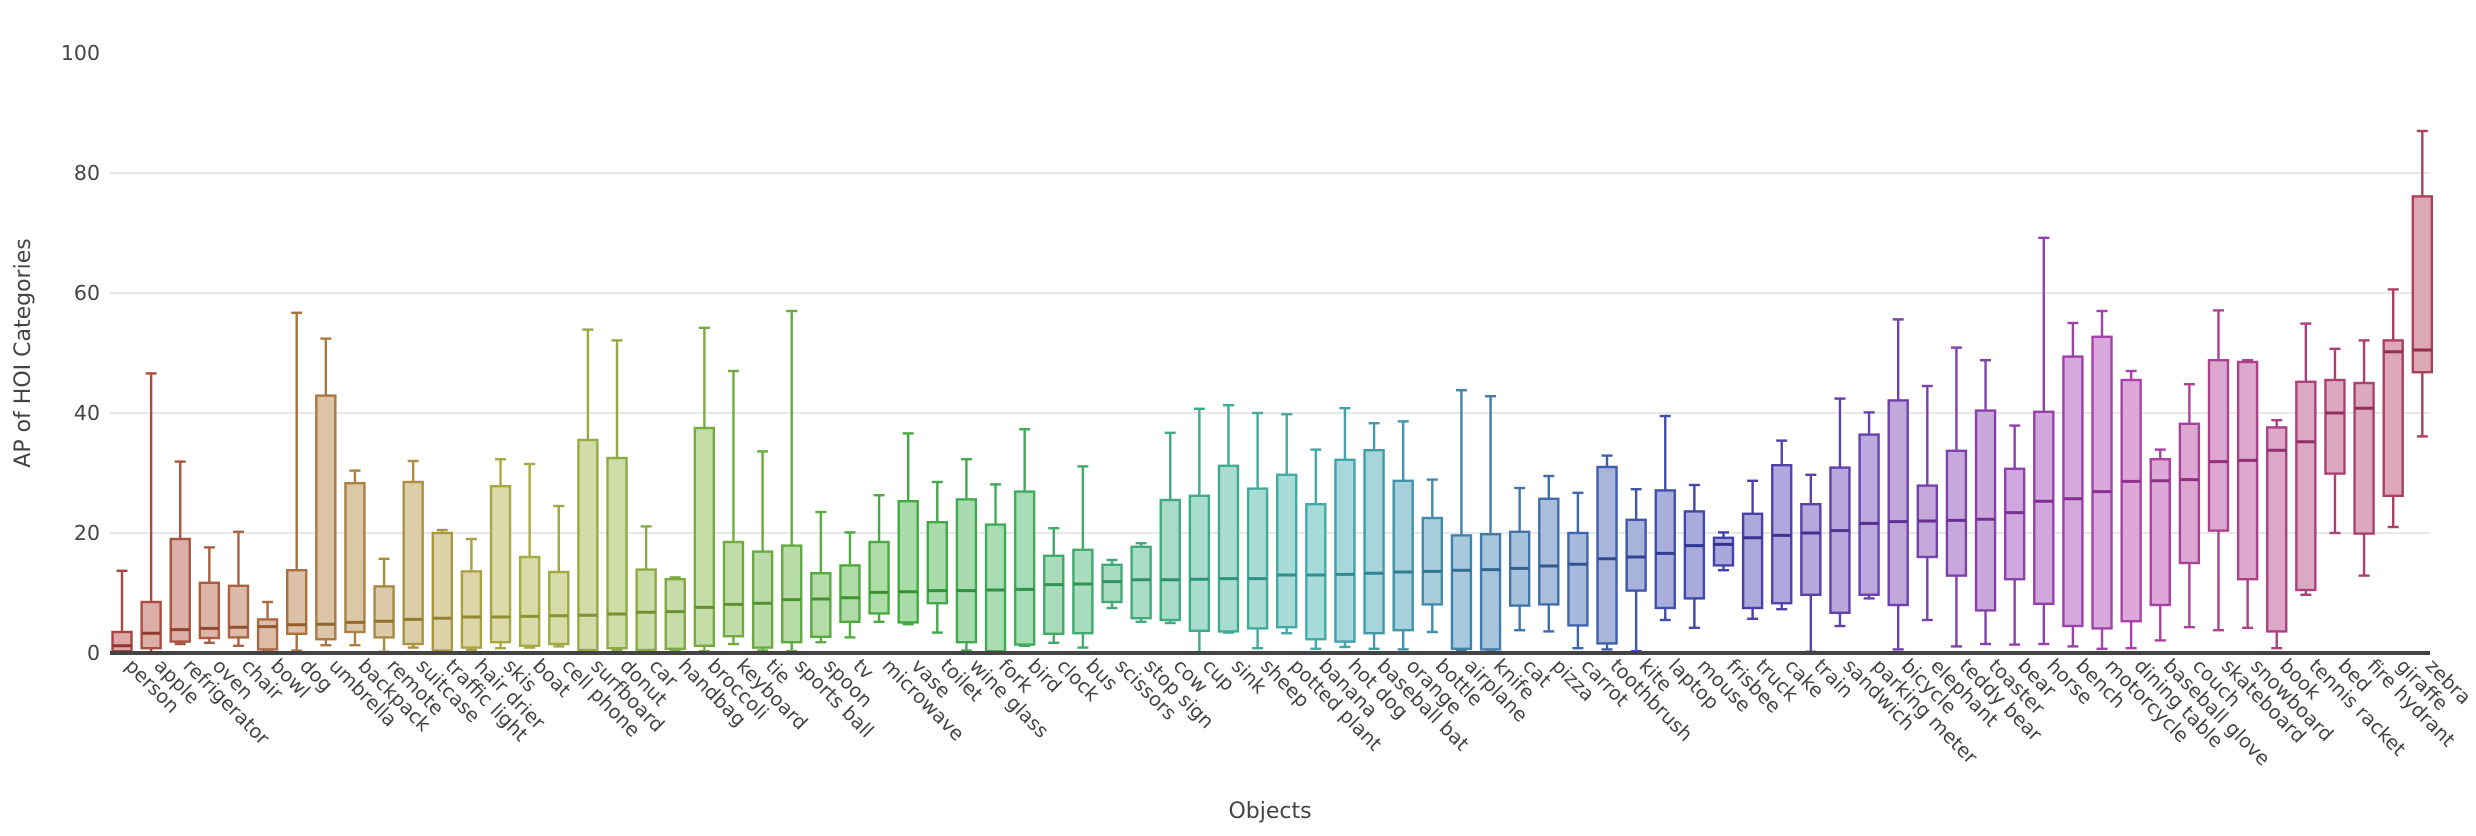  I want to click on box-toaster, so click(1985, 502).